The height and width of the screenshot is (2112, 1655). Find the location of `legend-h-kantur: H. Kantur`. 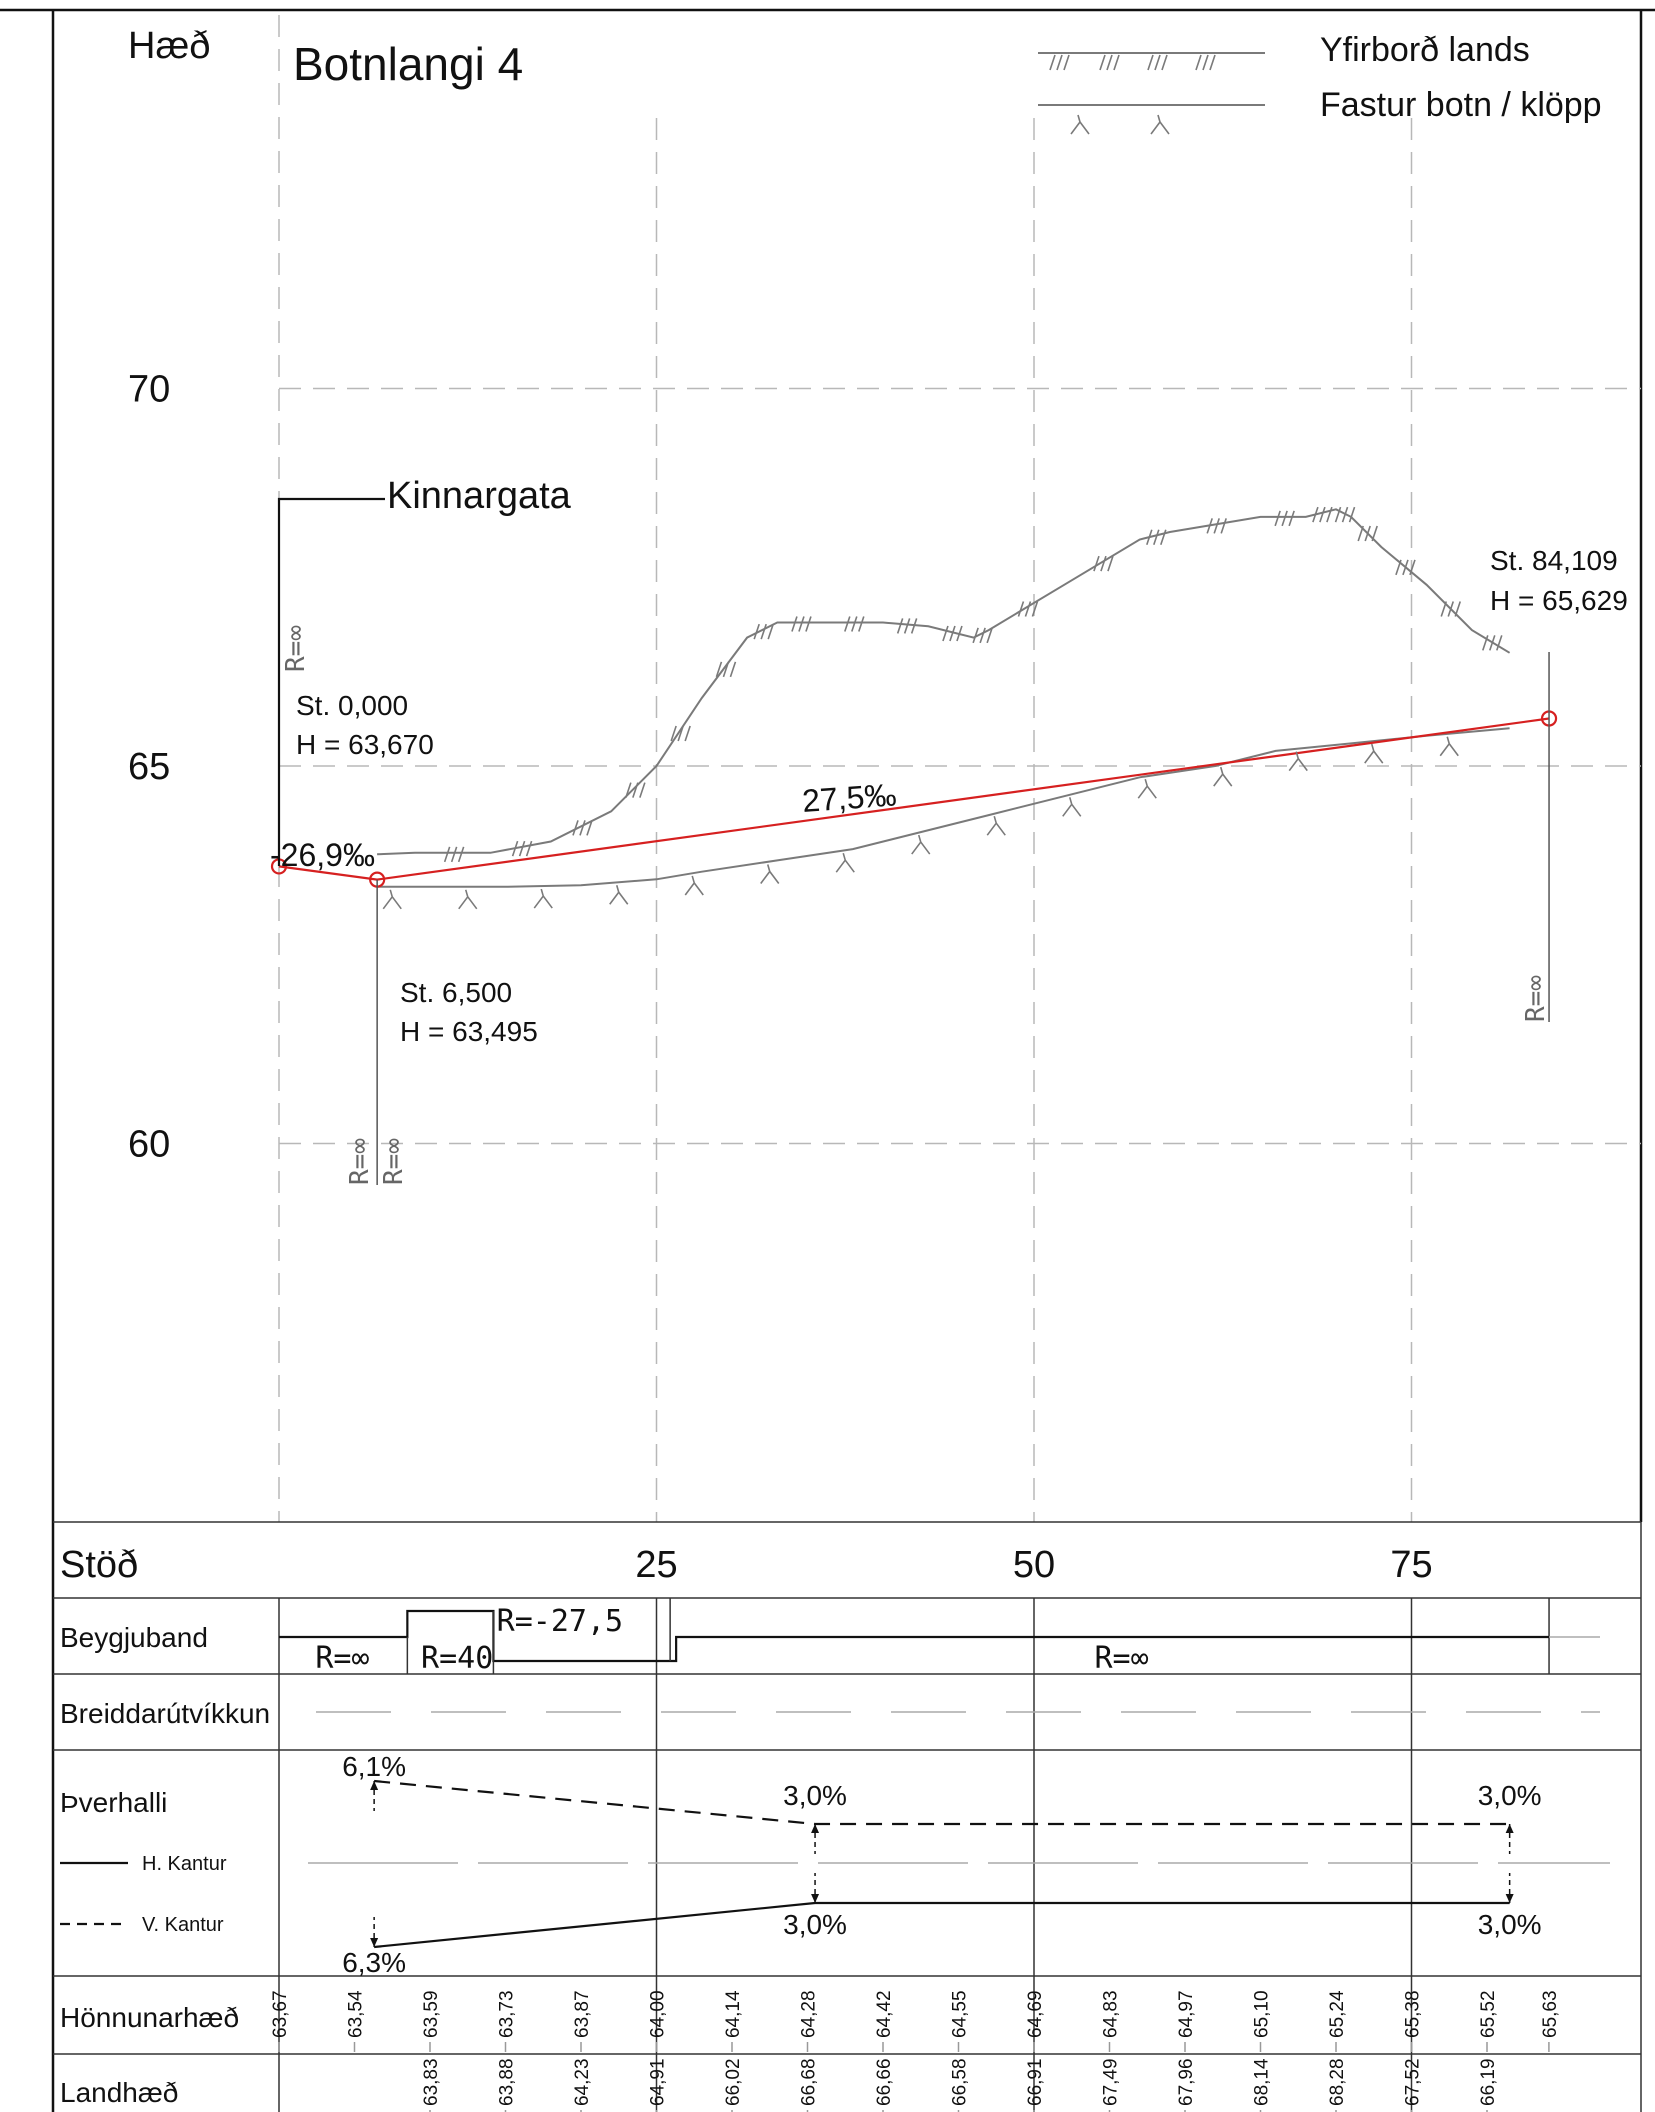

legend-h-kantur: H. Kantur is located at coordinates (184, 1864).